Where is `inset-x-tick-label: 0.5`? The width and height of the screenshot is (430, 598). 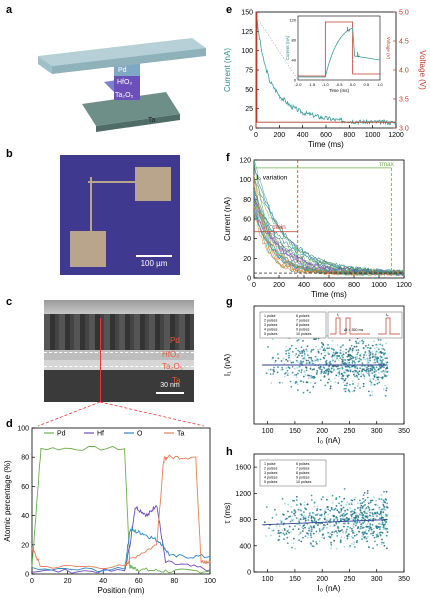
inset-x-tick-label: 0.5 is located at coordinates (367, 84).